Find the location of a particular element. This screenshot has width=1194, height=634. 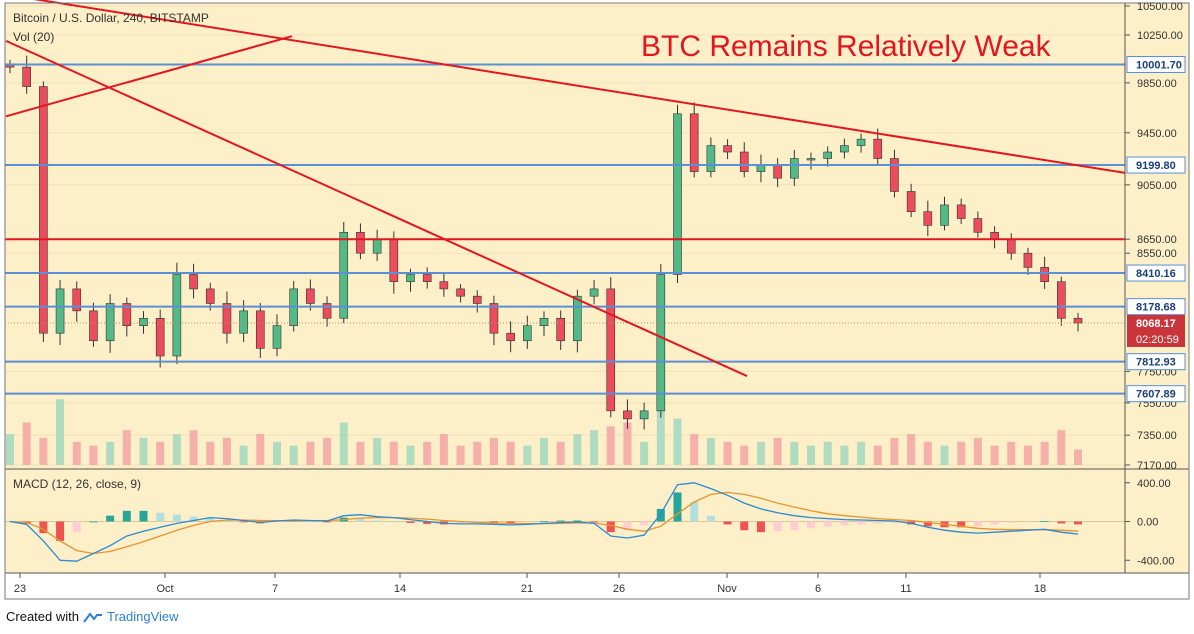

time-tick-label: 11 is located at coordinates (905, 589).